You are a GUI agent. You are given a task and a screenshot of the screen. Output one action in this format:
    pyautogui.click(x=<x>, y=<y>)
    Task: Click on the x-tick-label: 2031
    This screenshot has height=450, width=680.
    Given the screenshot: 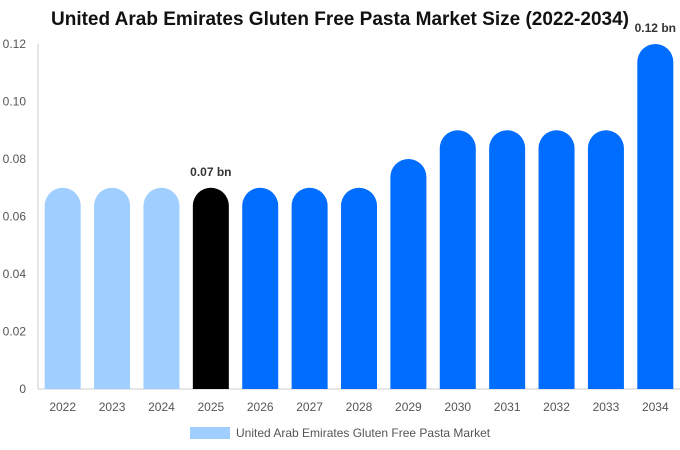 What is the action you would take?
    pyautogui.click(x=507, y=407)
    